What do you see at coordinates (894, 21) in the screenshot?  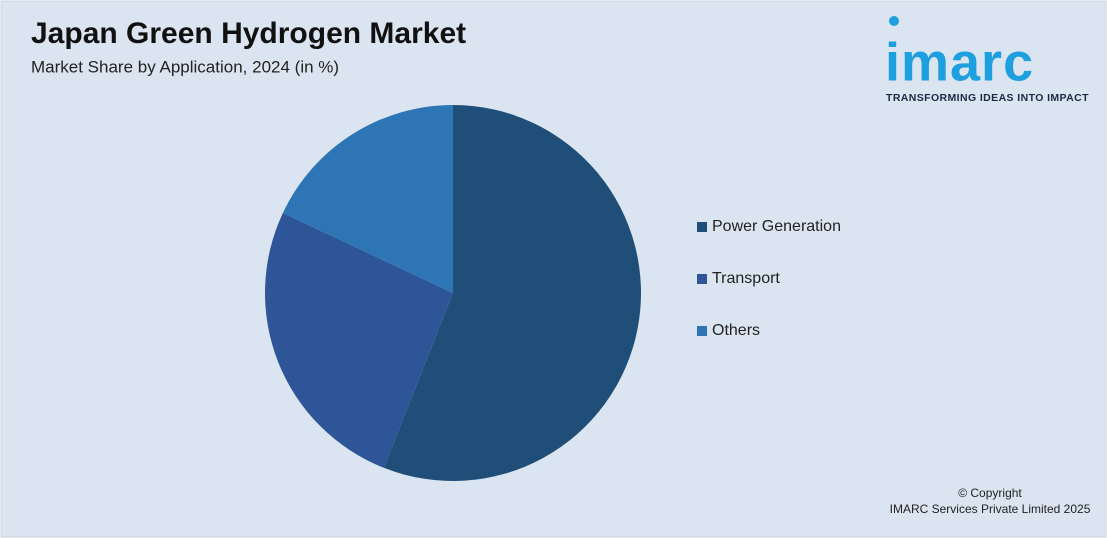 I see `logo-dot` at bounding box center [894, 21].